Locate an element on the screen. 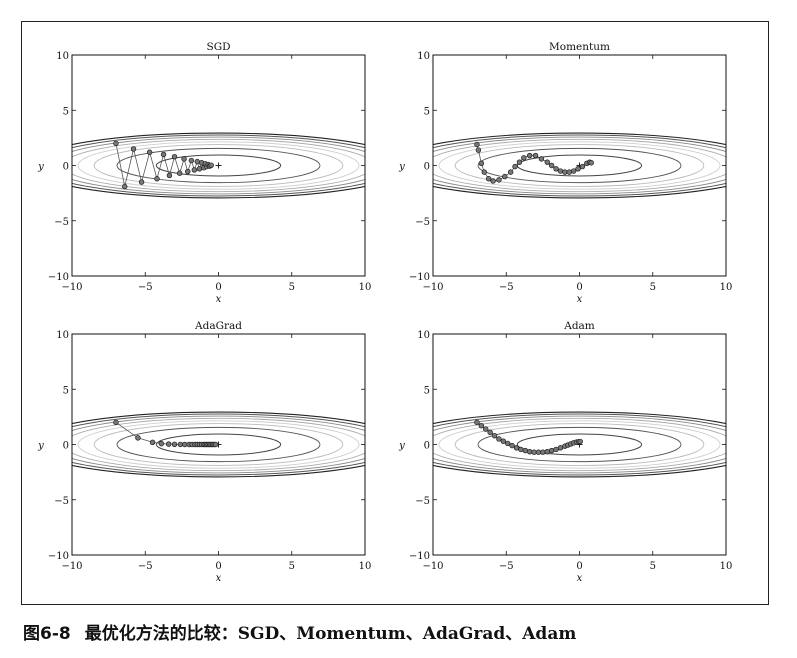 This screenshot has width=797, height=658. panel-adagrad-ytick-label-0: 10 is located at coordinates (62, 335).